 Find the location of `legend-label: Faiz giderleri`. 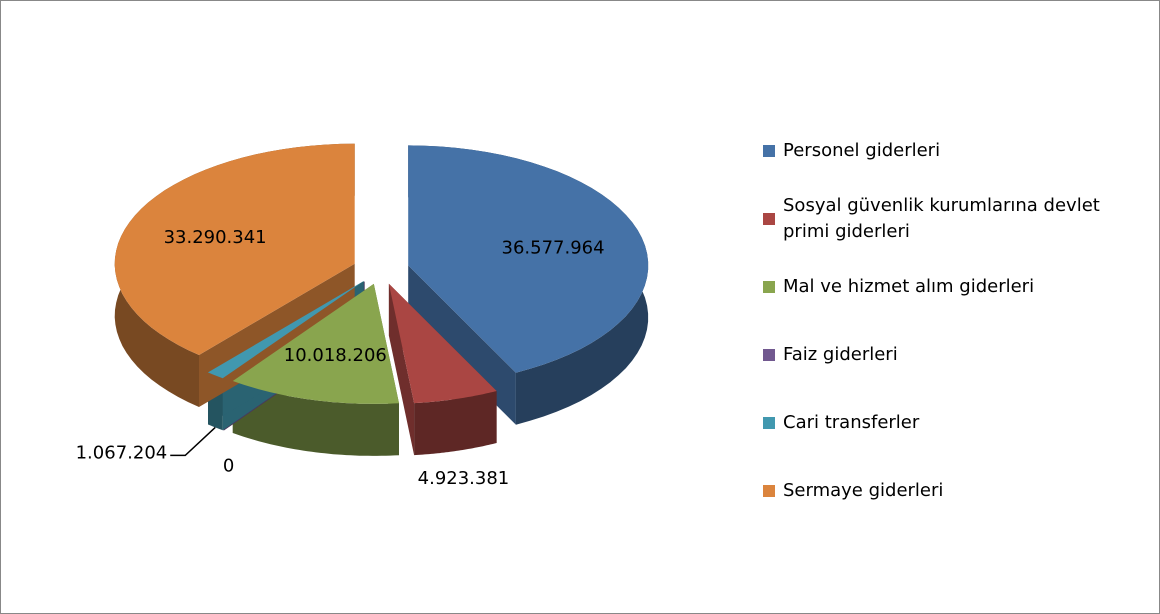

legend-label: Faiz giderleri is located at coordinates (840, 354).